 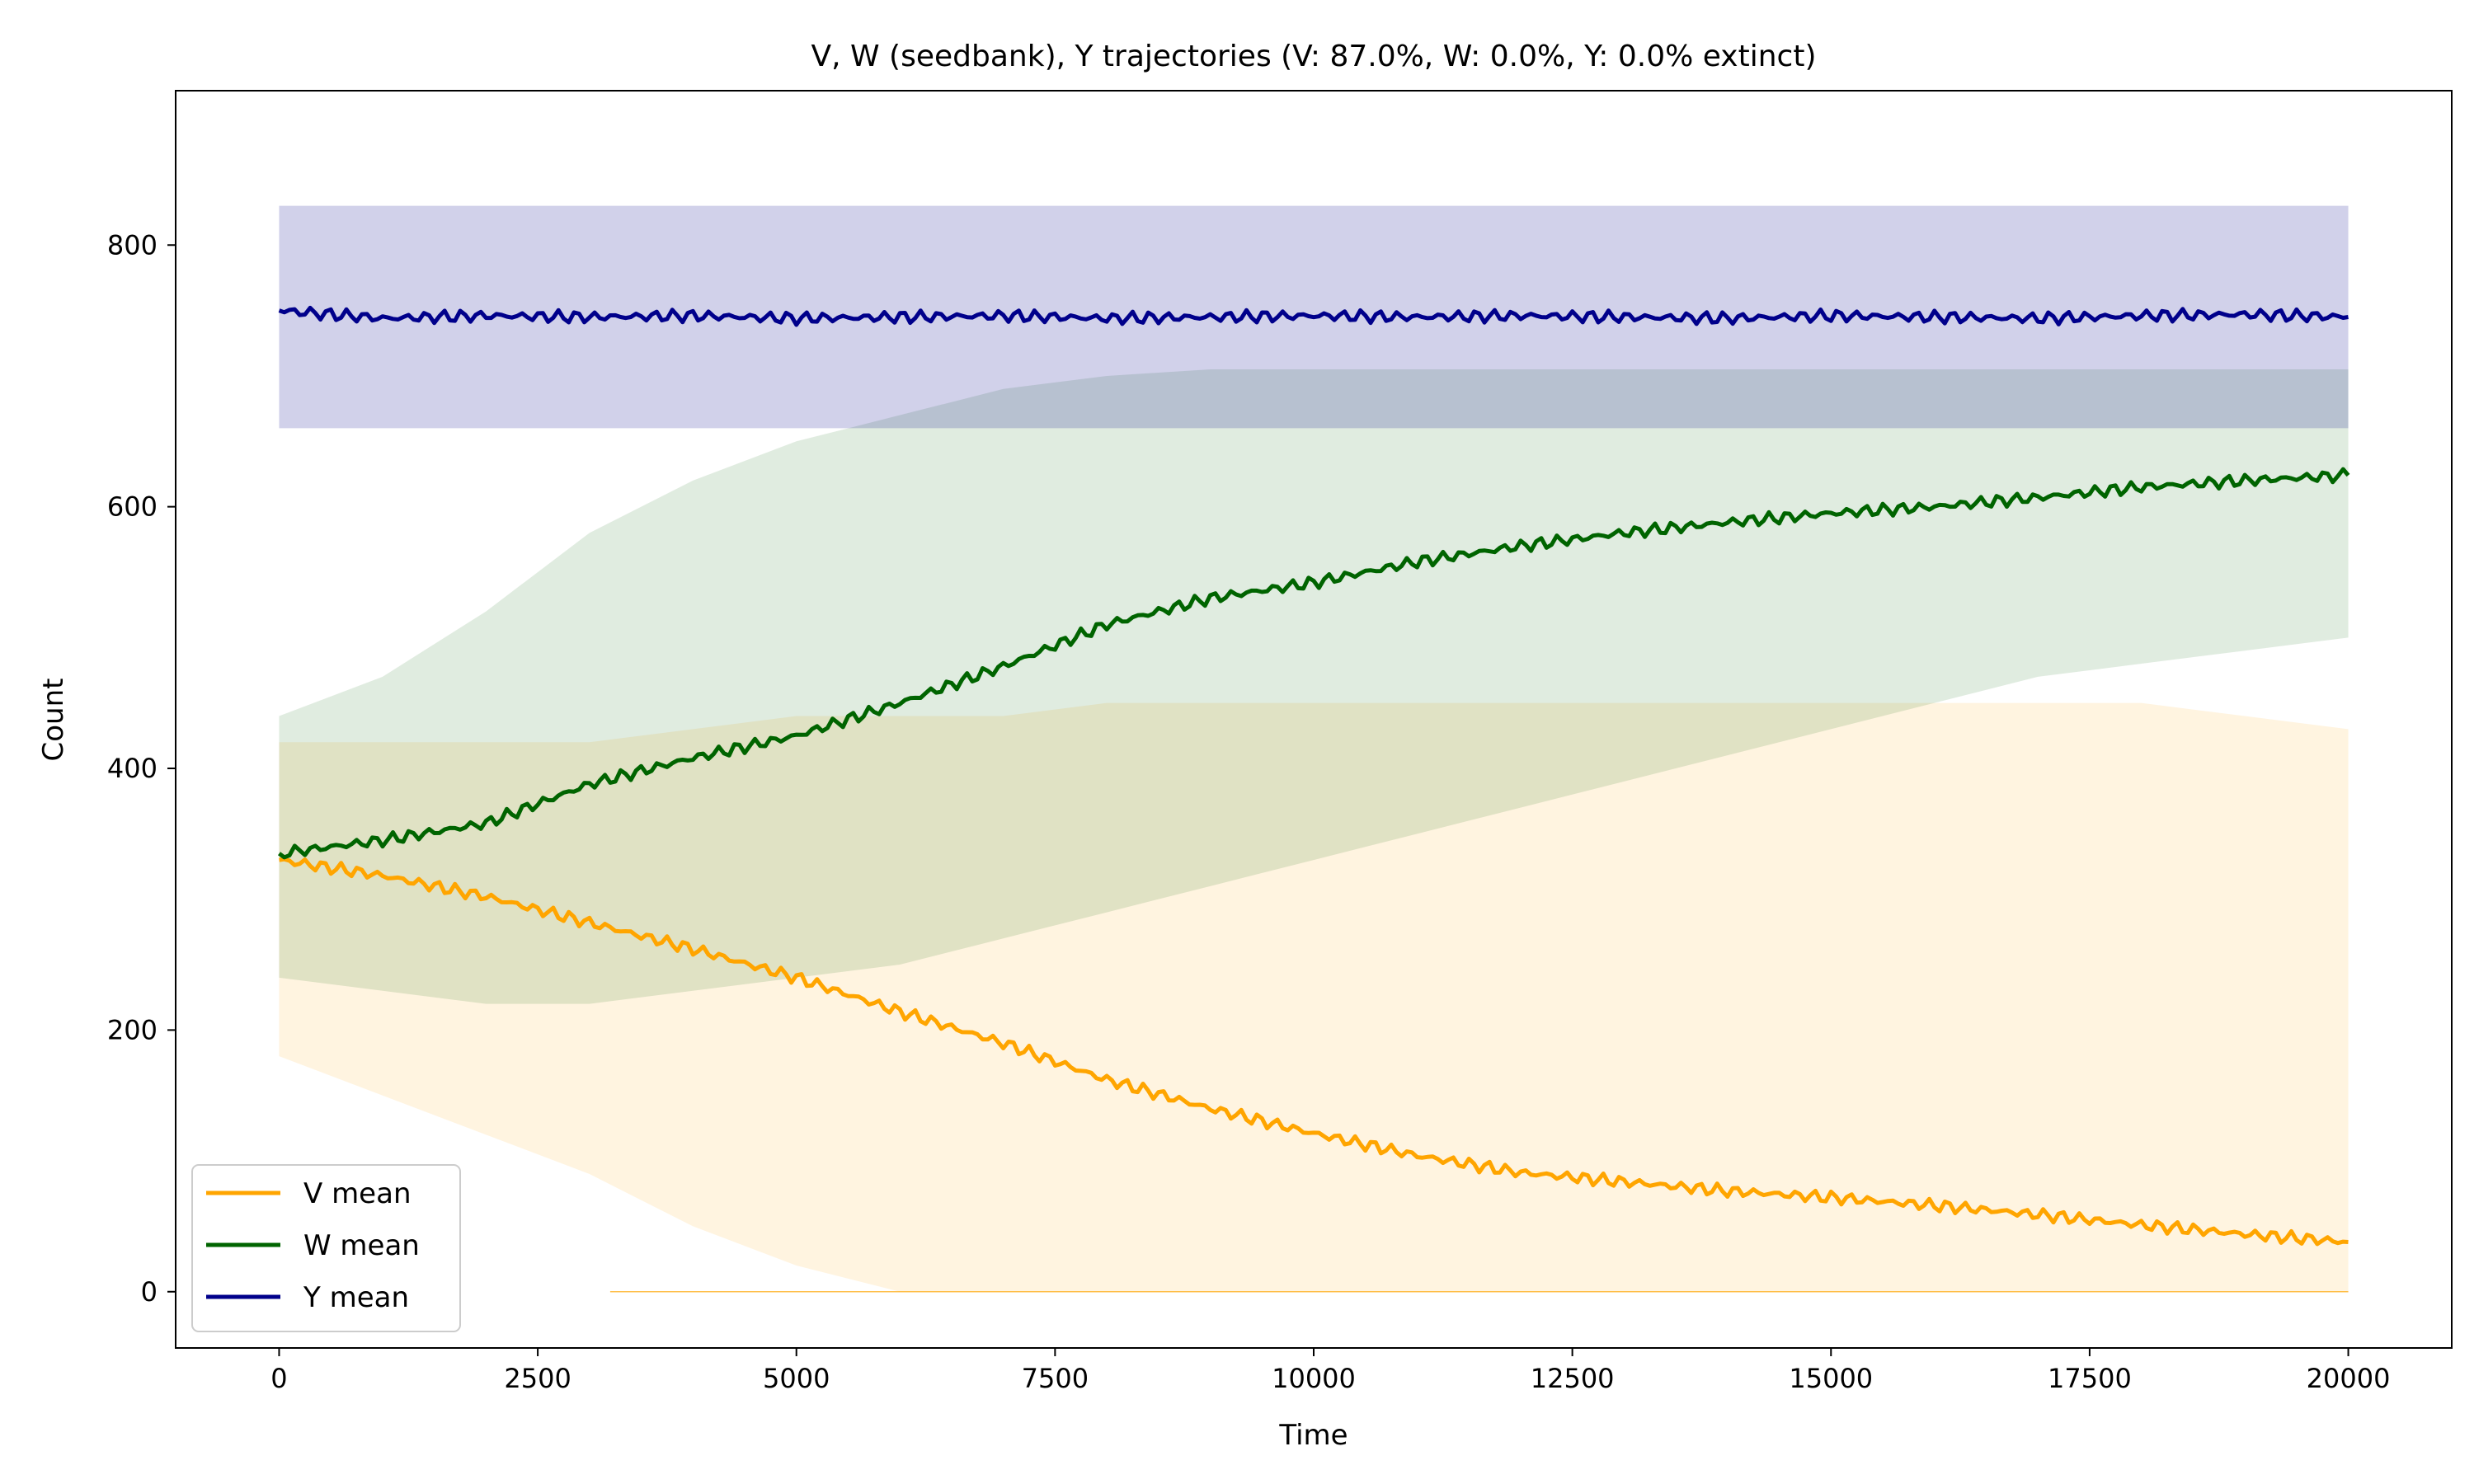 I want to click on legend-box, so click(x=326, y=1248).